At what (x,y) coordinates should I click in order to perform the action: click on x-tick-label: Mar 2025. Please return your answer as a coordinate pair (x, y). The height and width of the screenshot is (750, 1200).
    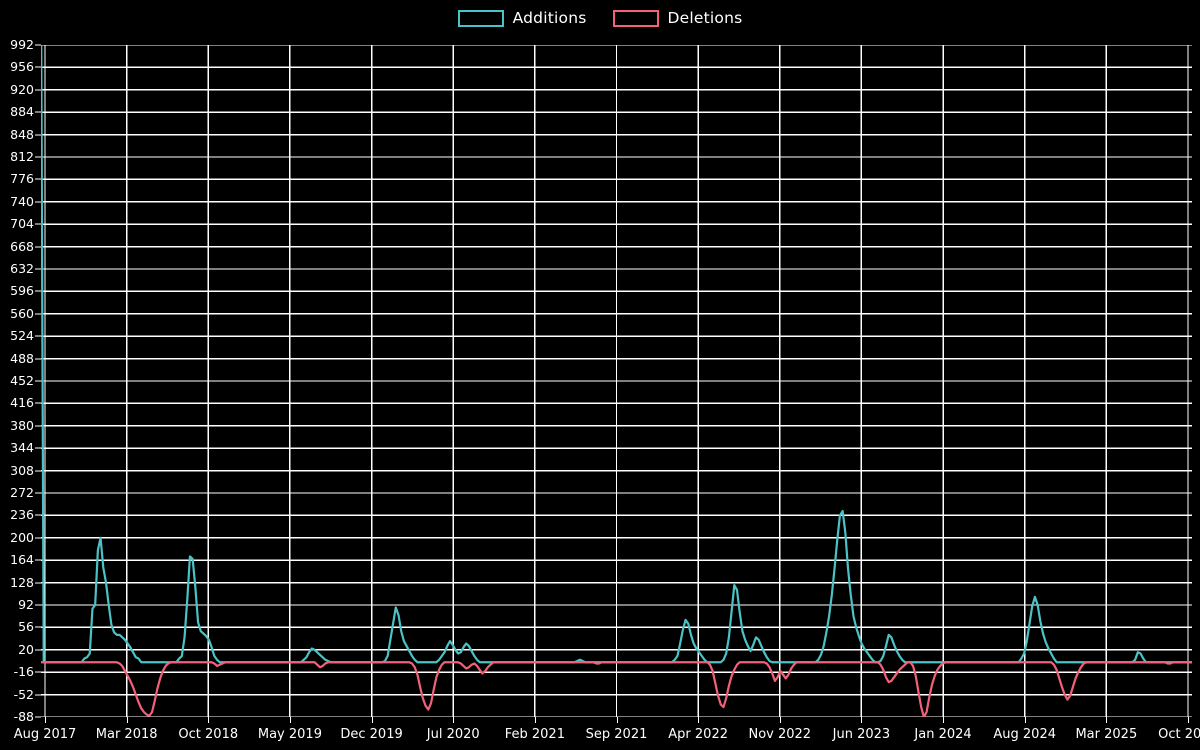
    Looking at the image, I should click on (1106, 734).